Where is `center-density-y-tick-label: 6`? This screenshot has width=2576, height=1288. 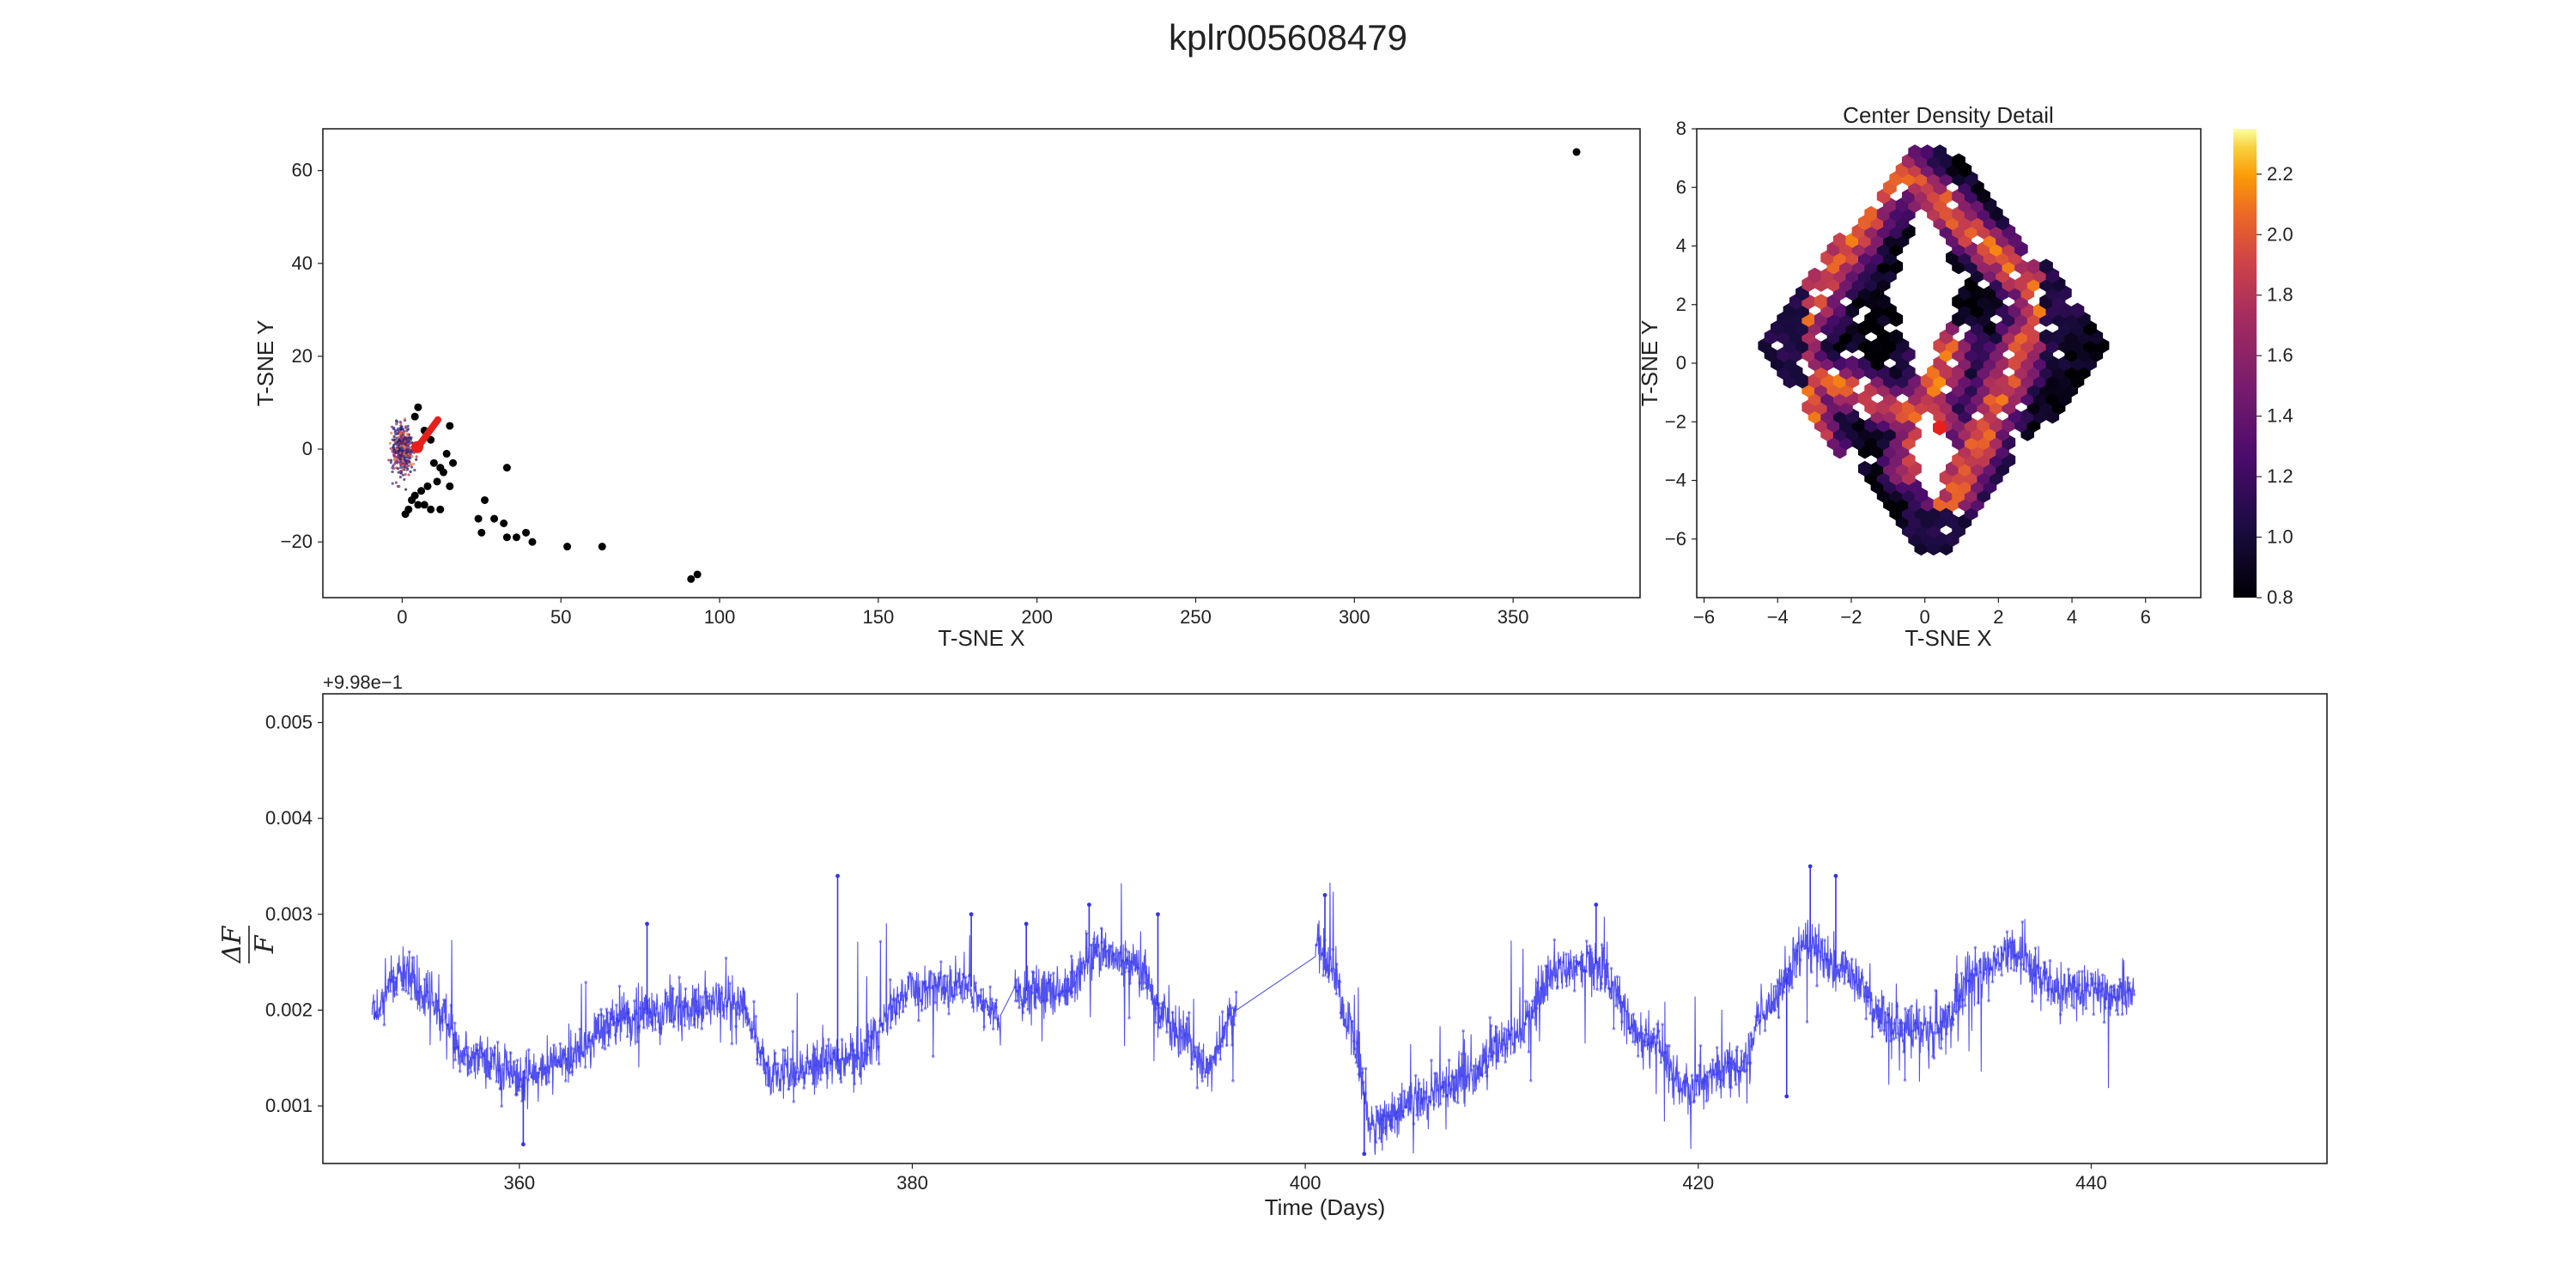 center-density-y-tick-label: 6 is located at coordinates (1681, 186).